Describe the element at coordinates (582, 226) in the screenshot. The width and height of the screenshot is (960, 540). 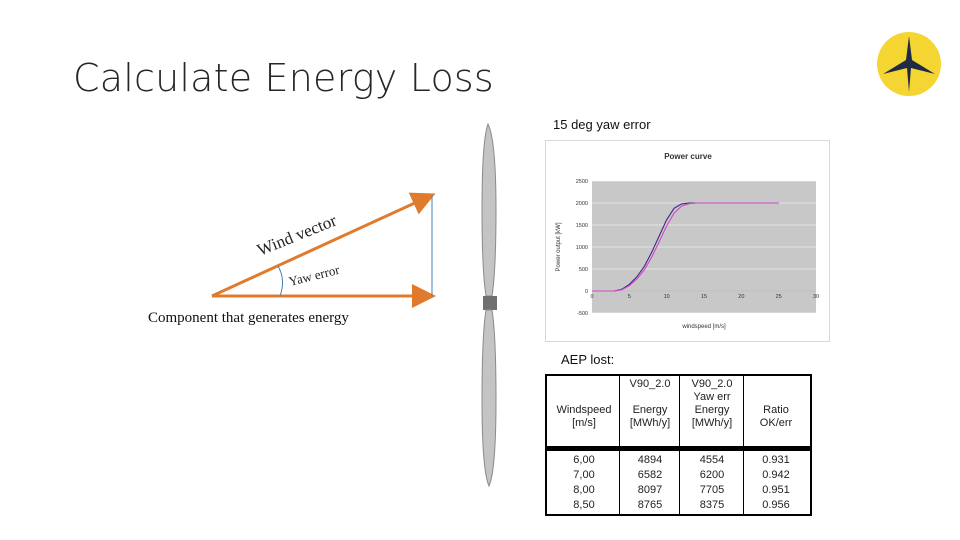
I see `chart-ytick-label: 1500` at that location.